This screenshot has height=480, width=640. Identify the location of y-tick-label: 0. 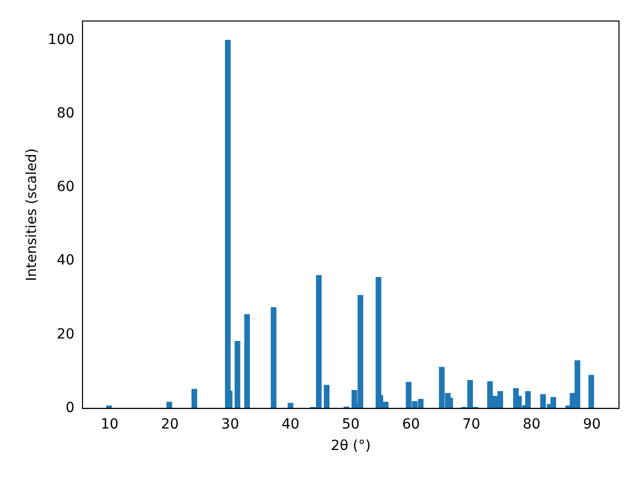
(70, 408).